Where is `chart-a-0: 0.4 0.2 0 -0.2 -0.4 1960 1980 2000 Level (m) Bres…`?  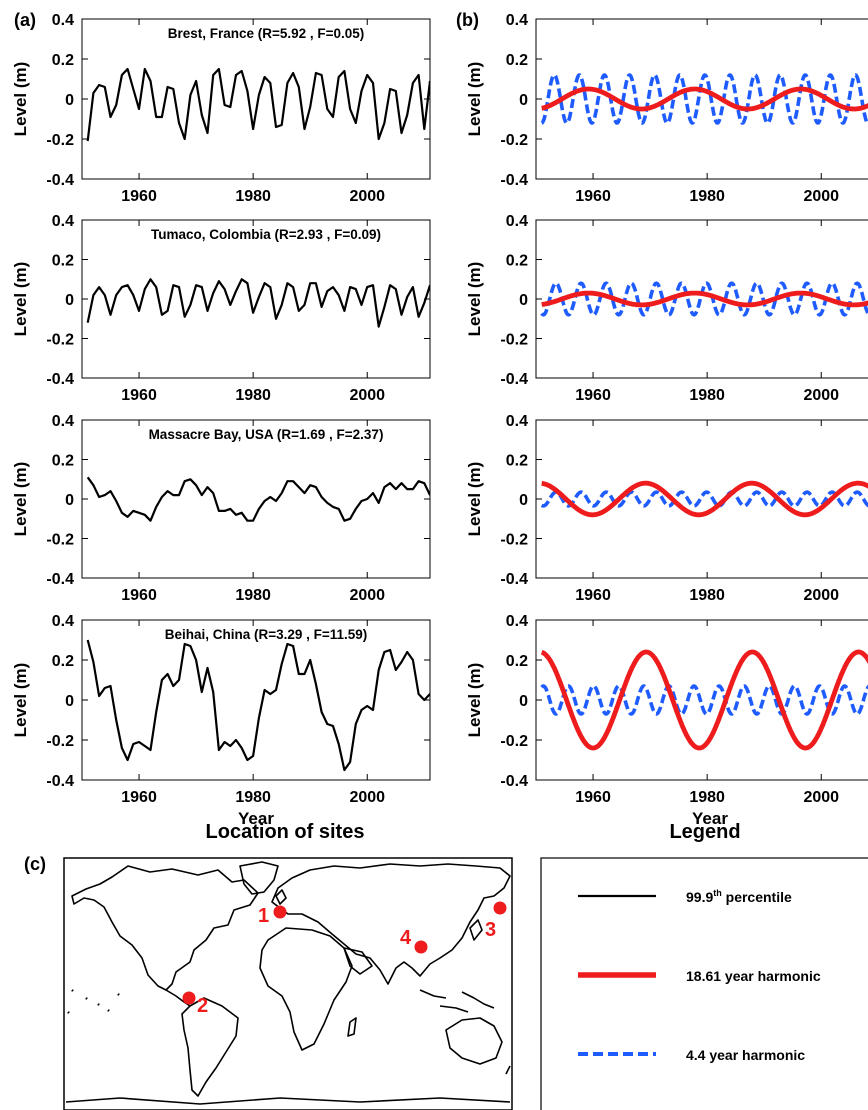
chart-a-0: 0.4 0.2 0 -0.2 -0.4 1960 1980 2000 Level (m) Bres… is located at coordinates (221, 108).